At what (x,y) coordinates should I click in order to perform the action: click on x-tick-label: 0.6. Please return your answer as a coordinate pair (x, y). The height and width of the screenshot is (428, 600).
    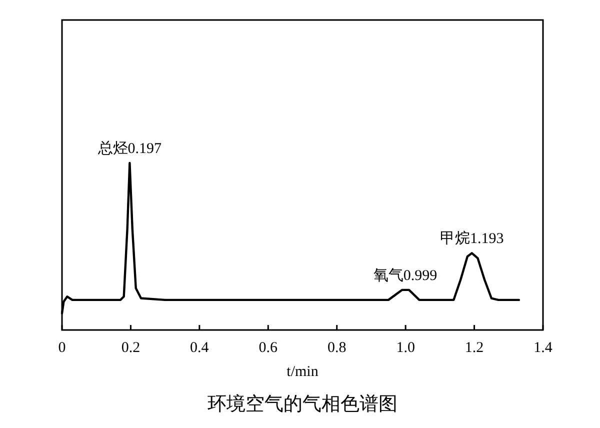
    Looking at the image, I should click on (268, 348).